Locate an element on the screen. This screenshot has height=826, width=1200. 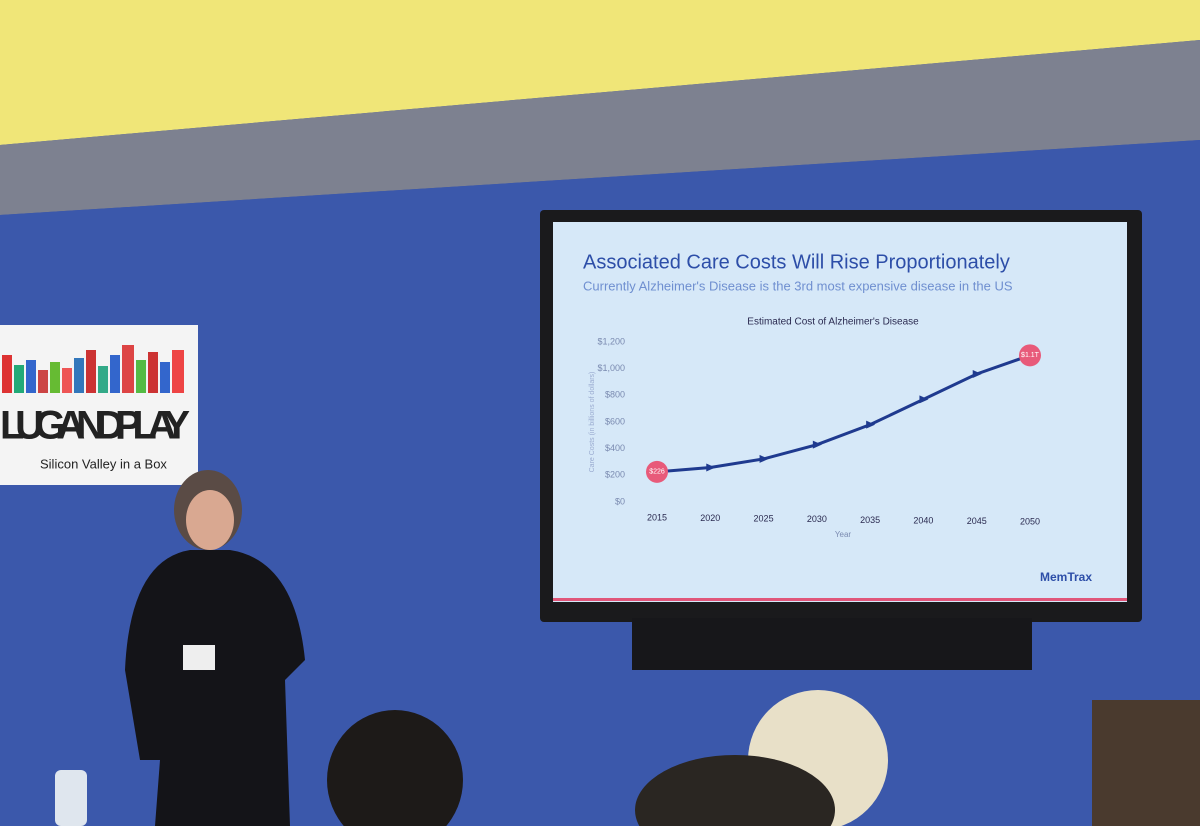
banner-skyline is located at coordinates (93, 369).